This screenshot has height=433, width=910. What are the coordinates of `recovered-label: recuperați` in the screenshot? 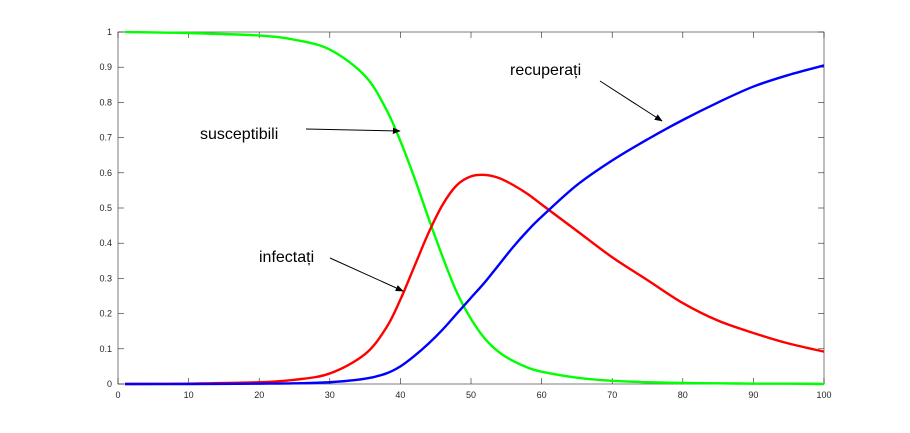 It's located at (545, 70).